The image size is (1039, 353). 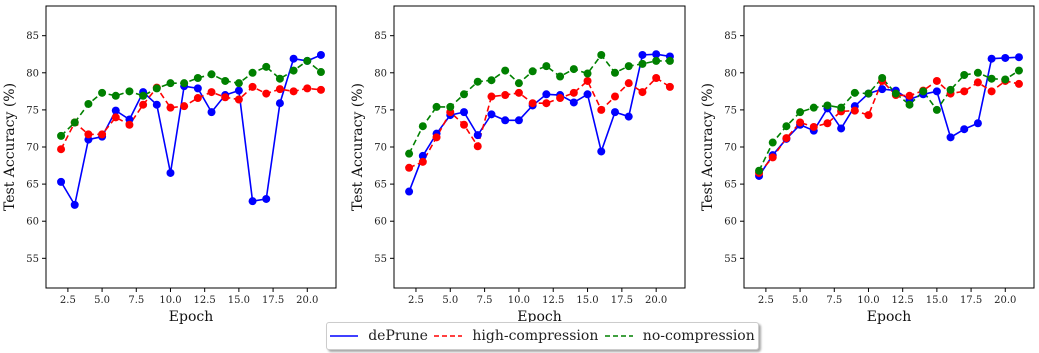 What do you see at coordinates (358, 147) in the screenshot?
I see `y-axis-label: Test Accuracy (%)` at bounding box center [358, 147].